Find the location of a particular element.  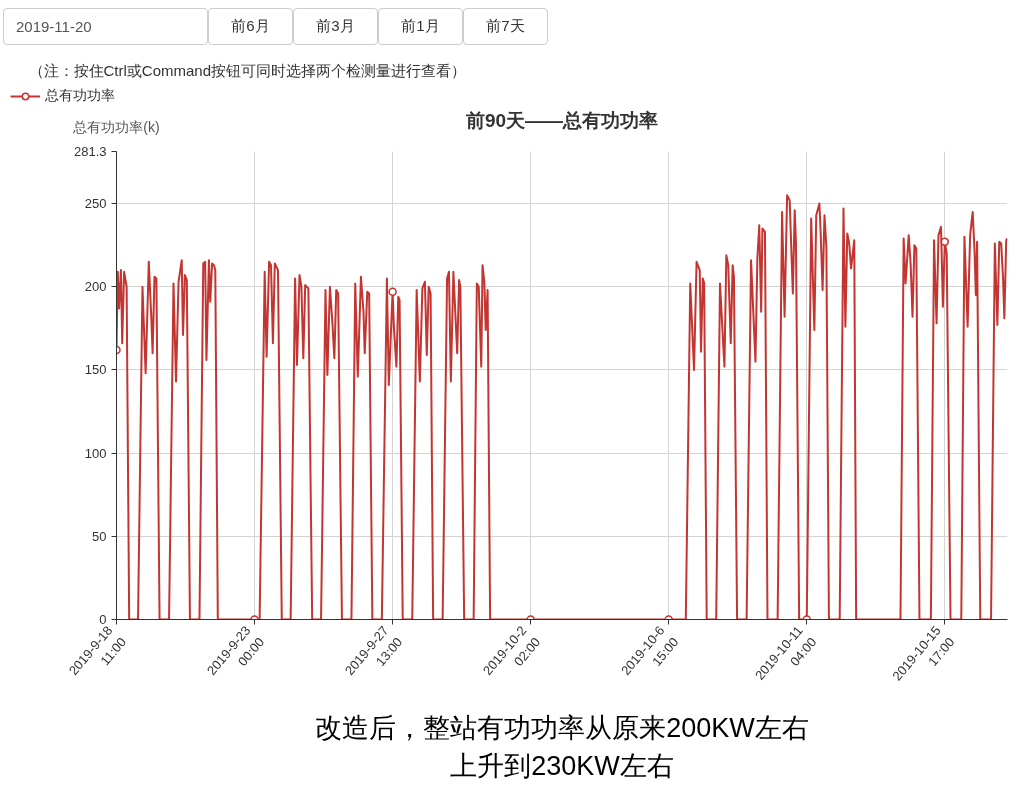

y-tick-label: 0 is located at coordinates (103, 619).